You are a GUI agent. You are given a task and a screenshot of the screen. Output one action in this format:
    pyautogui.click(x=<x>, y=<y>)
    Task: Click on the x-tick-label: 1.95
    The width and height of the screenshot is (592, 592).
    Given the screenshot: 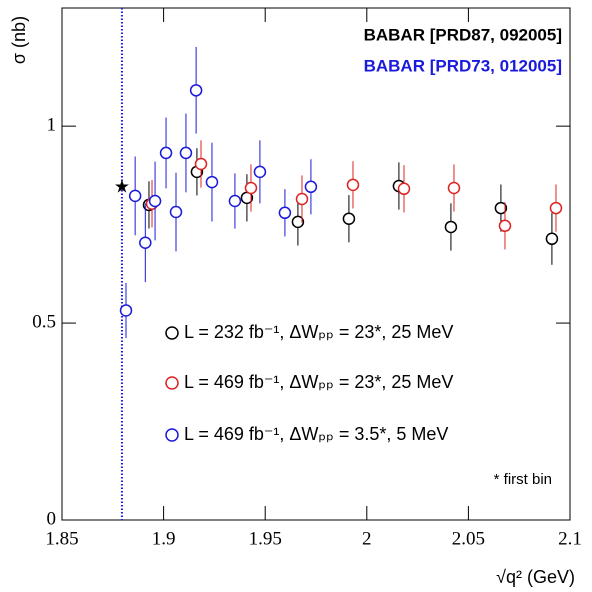 What is the action you would take?
    pyautogui.click(x=265, y=538)
    